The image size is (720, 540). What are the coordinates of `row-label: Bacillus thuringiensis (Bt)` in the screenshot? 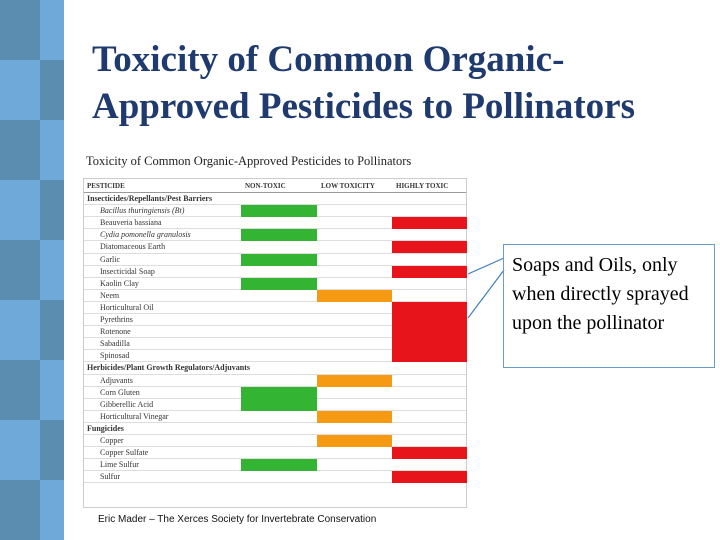 It's located at (142, 211).